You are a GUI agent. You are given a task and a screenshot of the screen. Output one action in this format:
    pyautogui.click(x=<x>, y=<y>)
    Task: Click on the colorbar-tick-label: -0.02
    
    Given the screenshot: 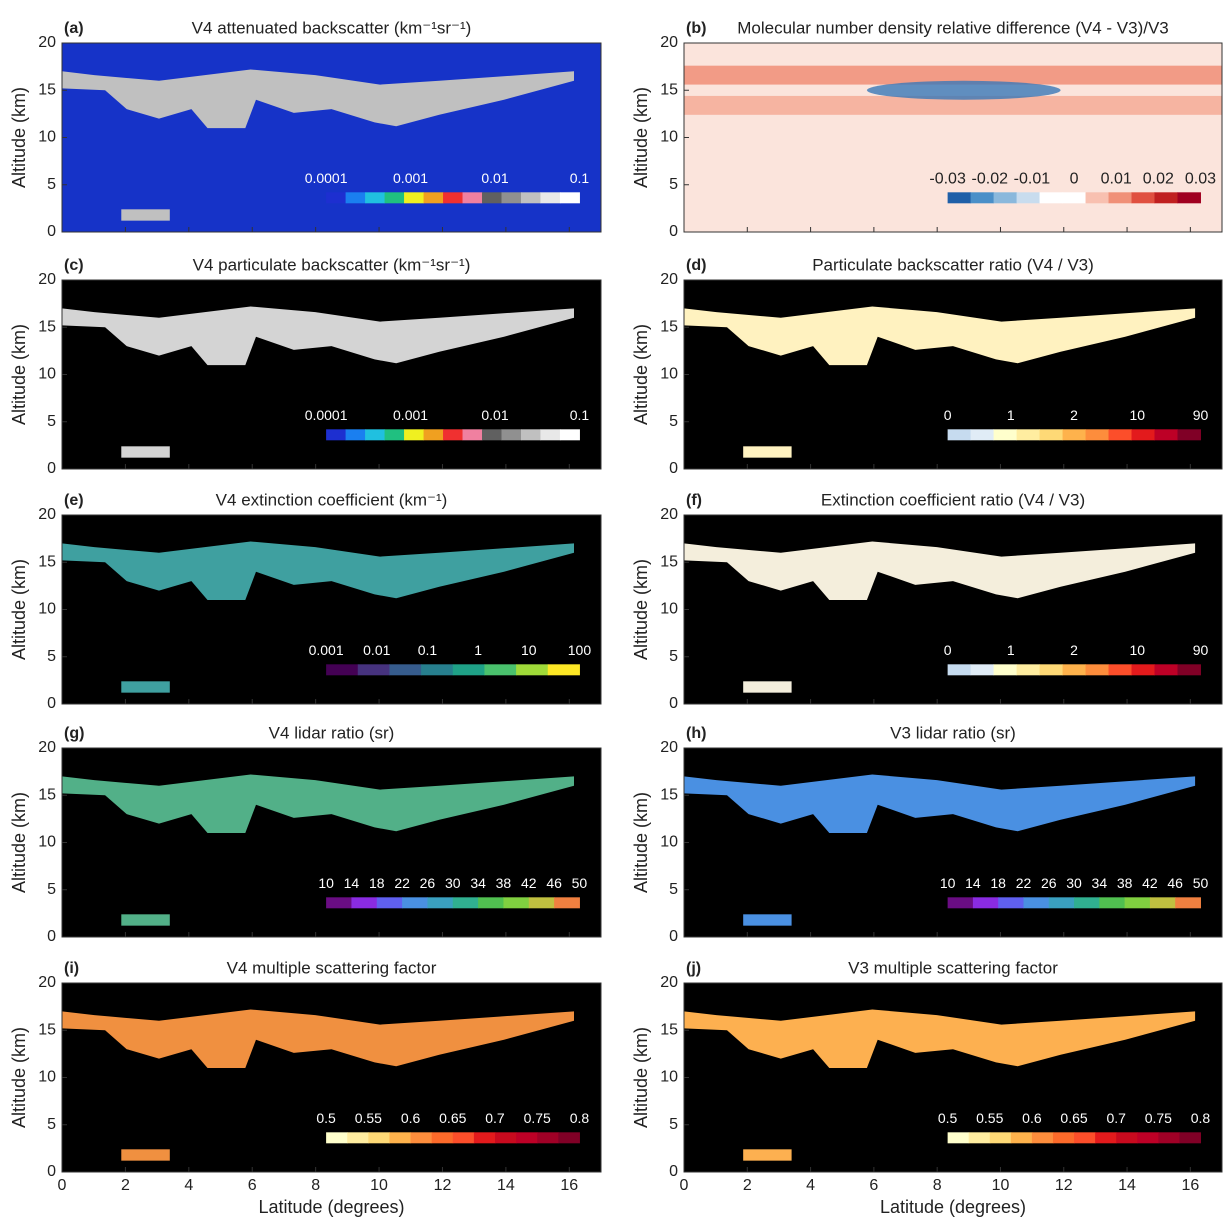 What is the action you would take?
    pyautogui.click(x=990, y=179)
    